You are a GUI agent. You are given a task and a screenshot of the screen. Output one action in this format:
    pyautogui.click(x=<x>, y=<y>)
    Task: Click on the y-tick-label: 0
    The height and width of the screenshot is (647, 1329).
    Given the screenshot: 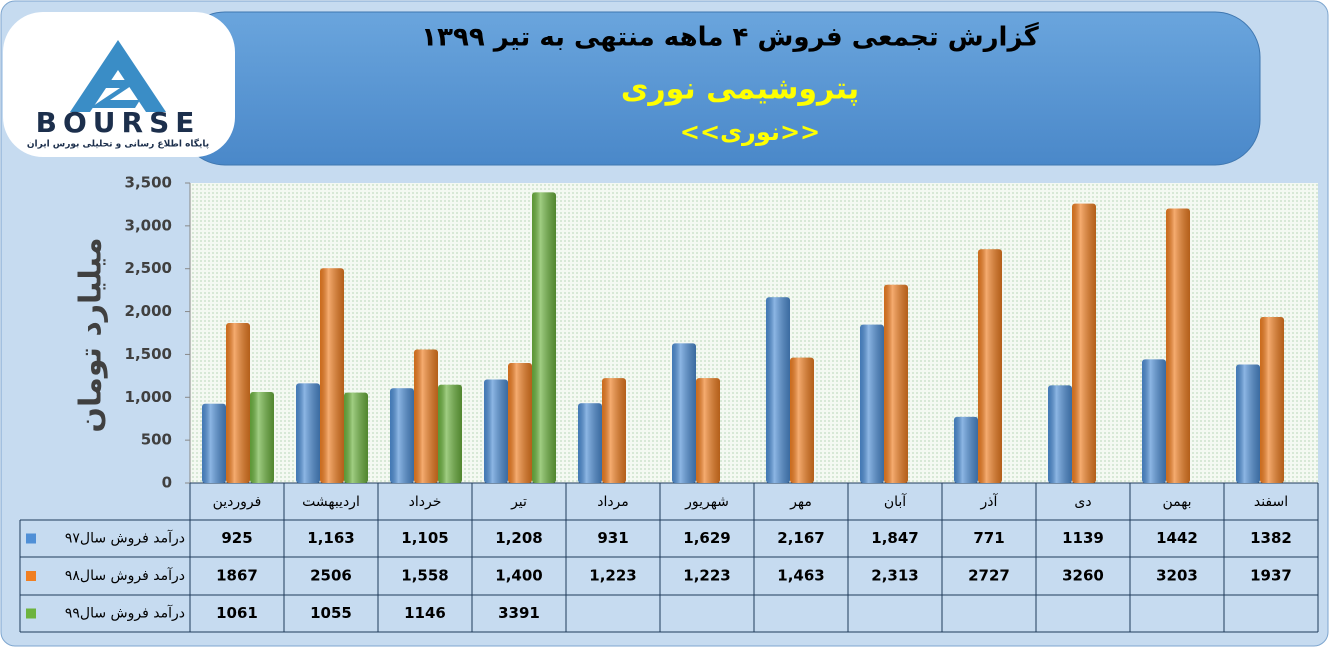 What is the action you would take?
    pyautogui.click(x=167, y=483)
    